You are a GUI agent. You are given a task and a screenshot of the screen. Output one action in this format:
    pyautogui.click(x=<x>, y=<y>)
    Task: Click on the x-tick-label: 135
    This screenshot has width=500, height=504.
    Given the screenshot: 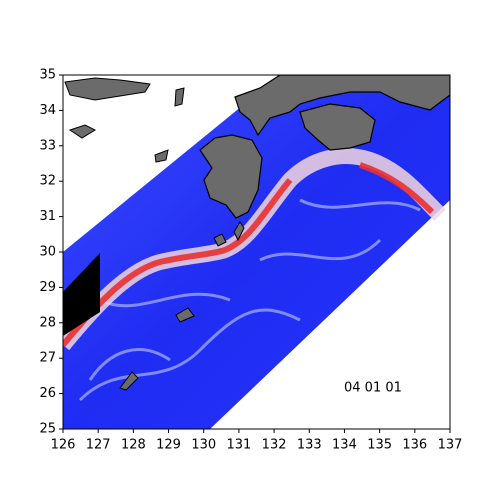 What is the action you would take?
    pyautogui.click(x=379, y=445)
    